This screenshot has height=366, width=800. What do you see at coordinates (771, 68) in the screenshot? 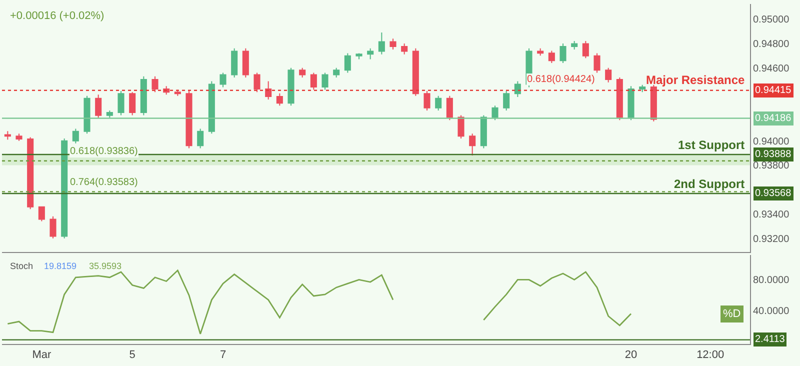
I see `y-tick-label: 0.94600` at bounding box center [771, 68].